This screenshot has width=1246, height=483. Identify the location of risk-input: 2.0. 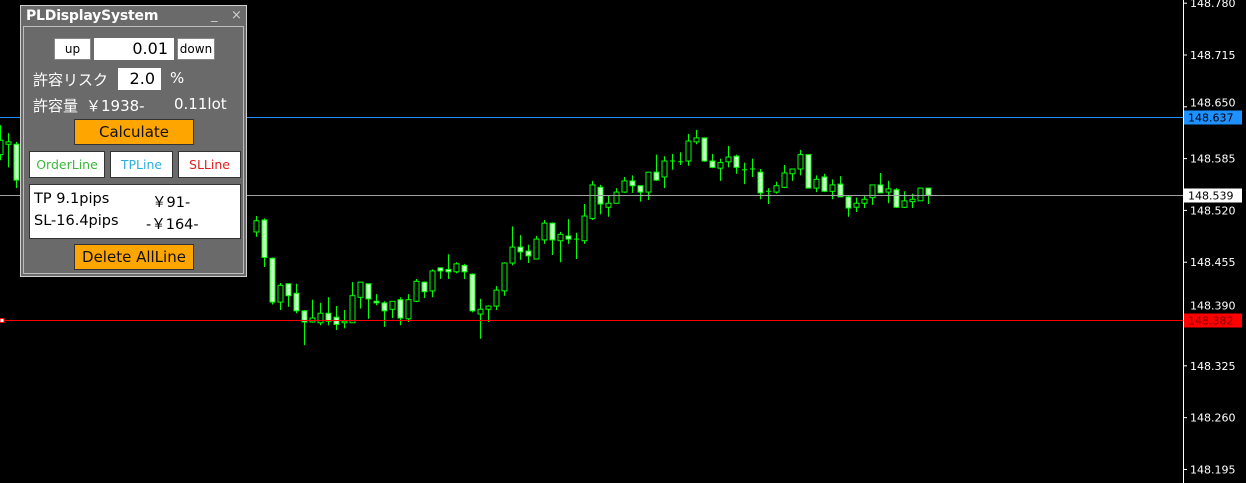
(139, 79).